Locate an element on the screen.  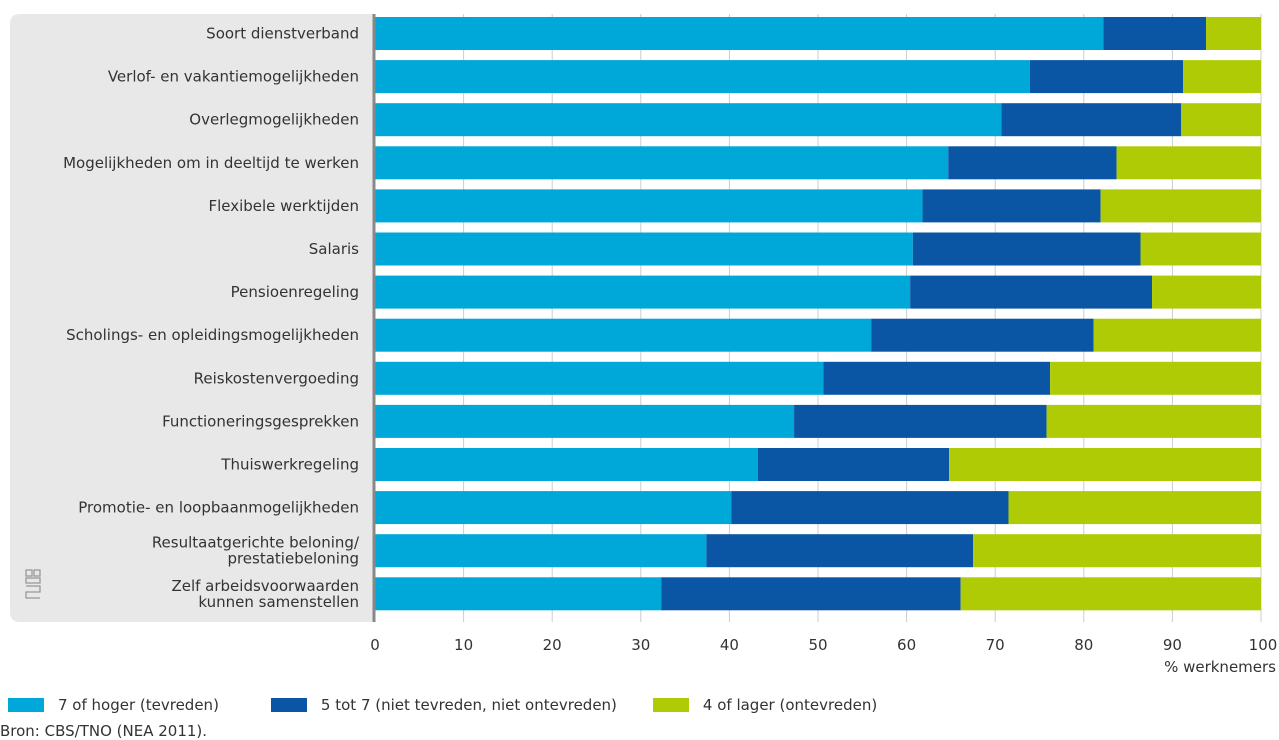
category-label-line: Resultaatgerichte beloning/ is located at coordinates (256, 543).